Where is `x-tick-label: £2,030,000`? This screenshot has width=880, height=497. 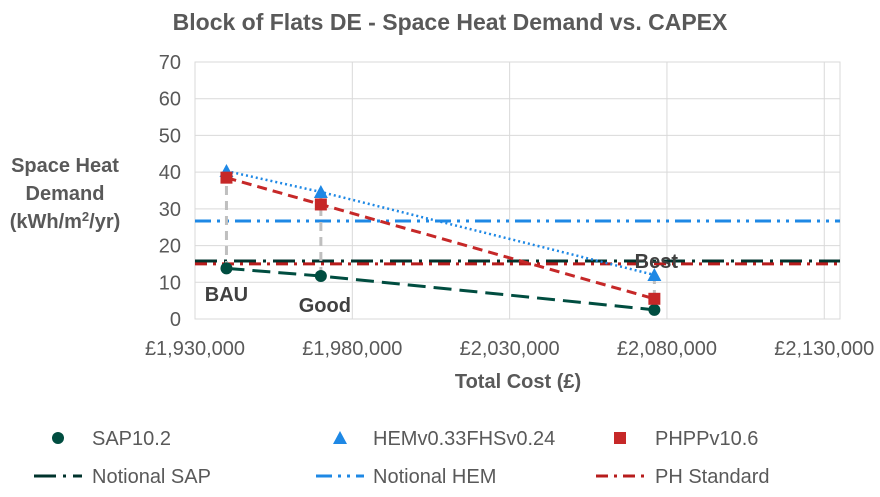
x-tick-label: £2,030,000 is located at coordinates (510, 349).